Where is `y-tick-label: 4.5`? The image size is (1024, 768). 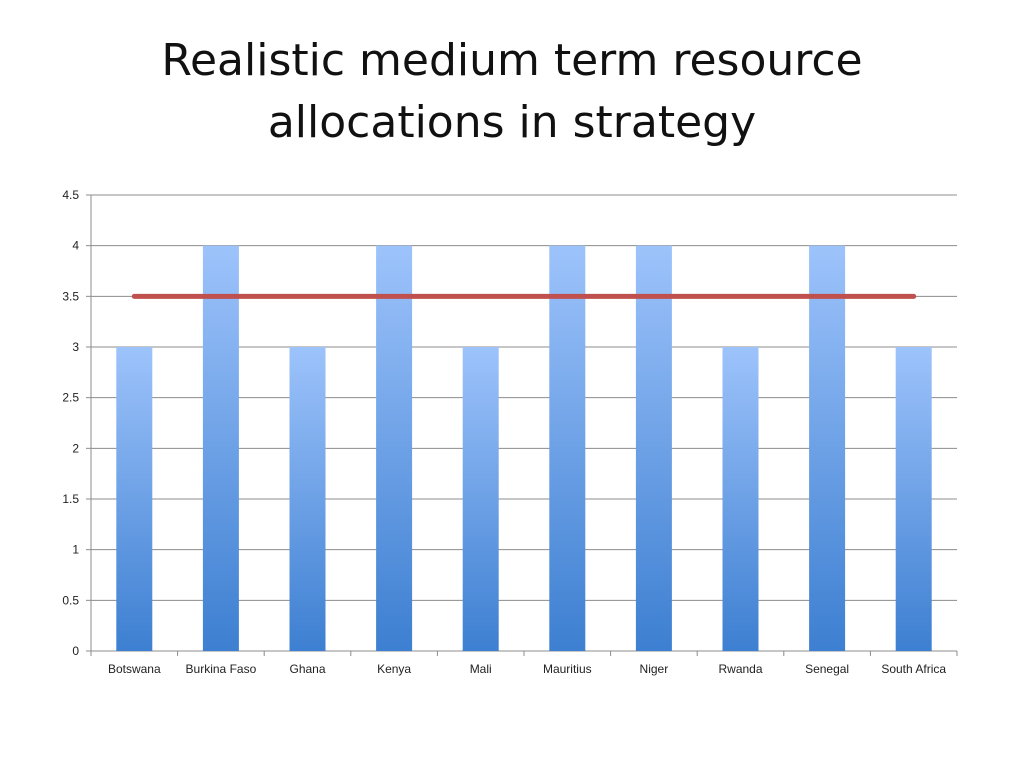
y-tick-label: 4.5 is located at coordinates (70, 195).